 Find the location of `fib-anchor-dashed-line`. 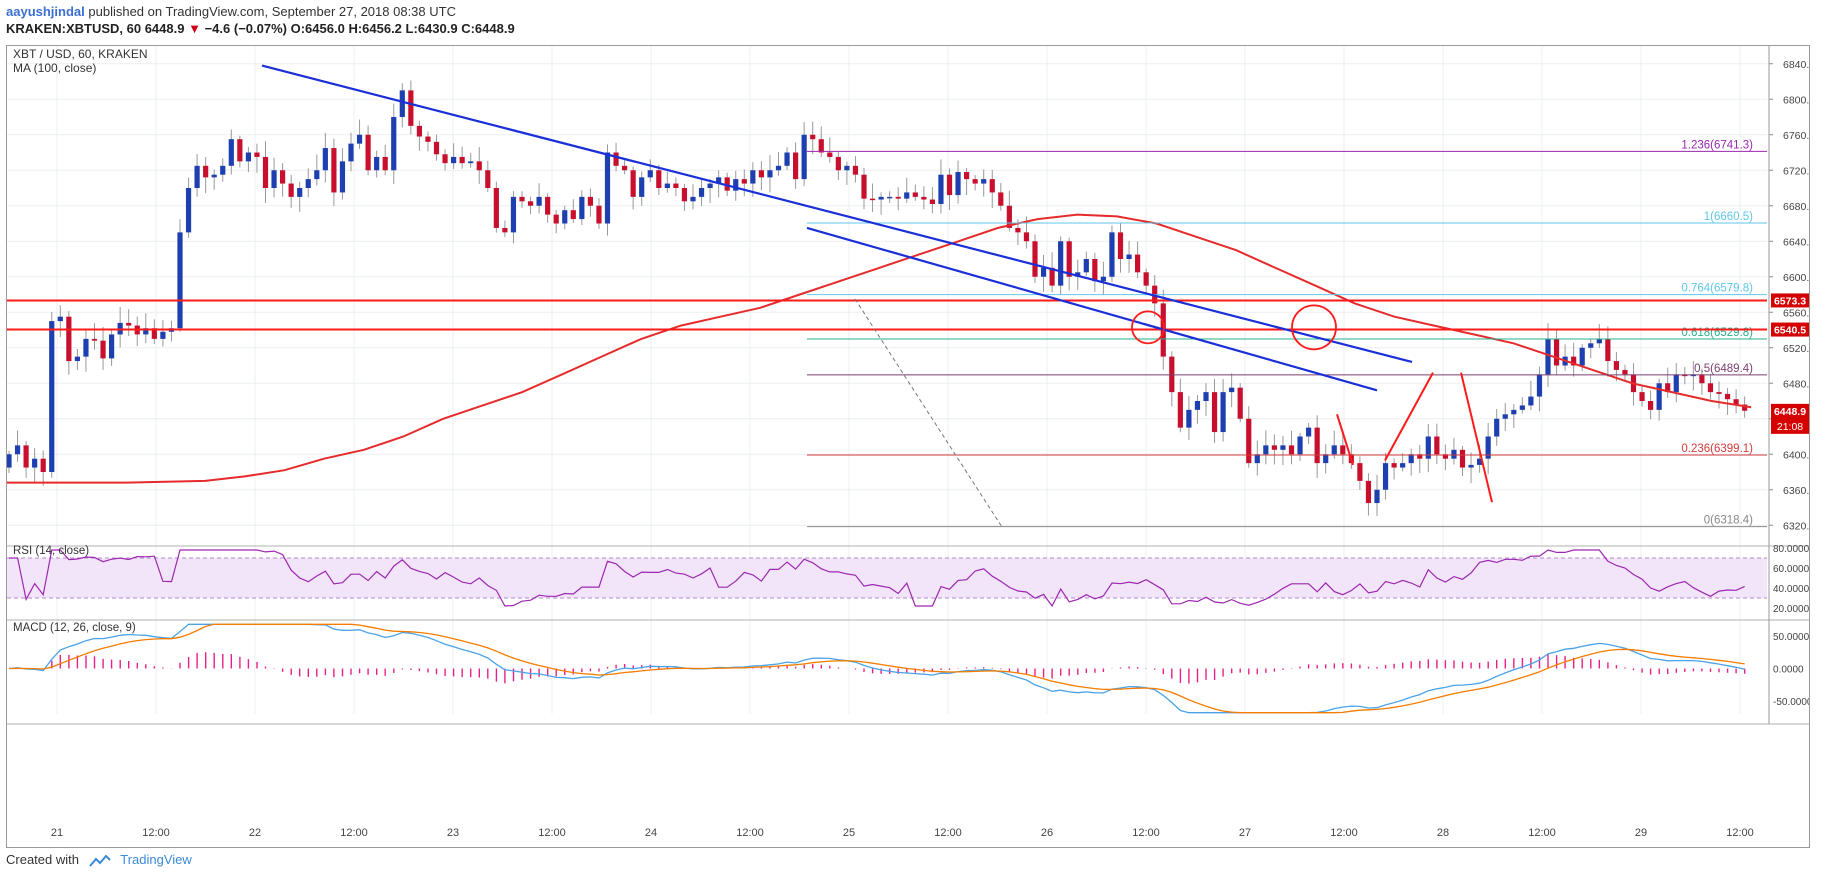

fib-anchor-dashed-line is located at coordinates (928, 413).